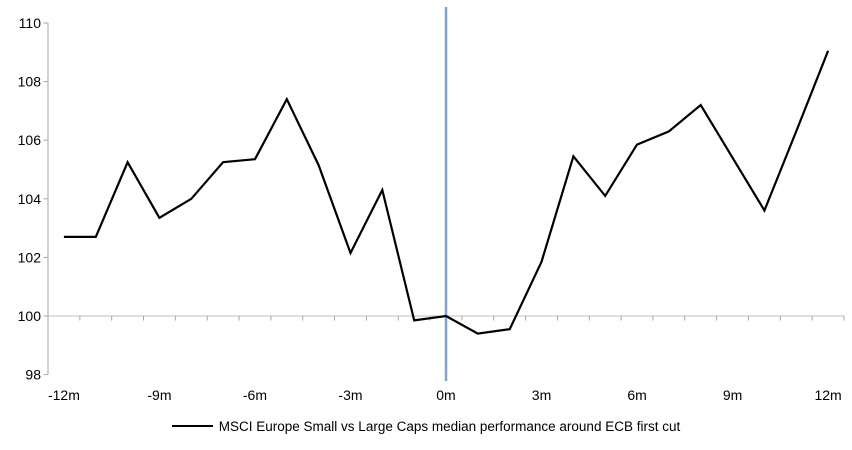 This screenshot has width=852, height=450. I want to click on x-axis-labels: -12m -9m -6m -3m 0m 3m 6m 9m 12m, so click(445, 395).